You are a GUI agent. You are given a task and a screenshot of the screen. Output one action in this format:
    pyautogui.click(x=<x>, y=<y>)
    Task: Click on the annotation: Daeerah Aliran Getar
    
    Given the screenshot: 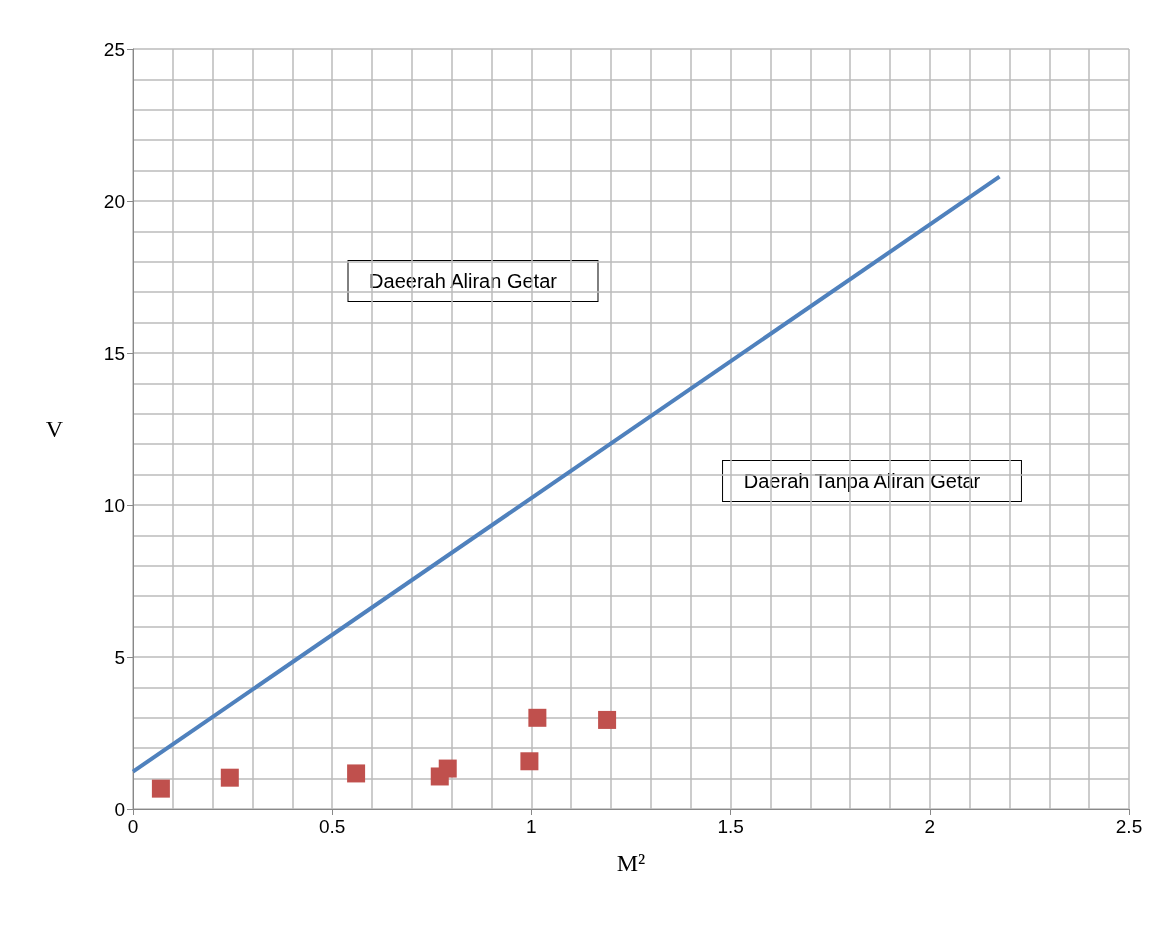 What is the action you would take?
    pyautogui.click(x=463, y=281)
    